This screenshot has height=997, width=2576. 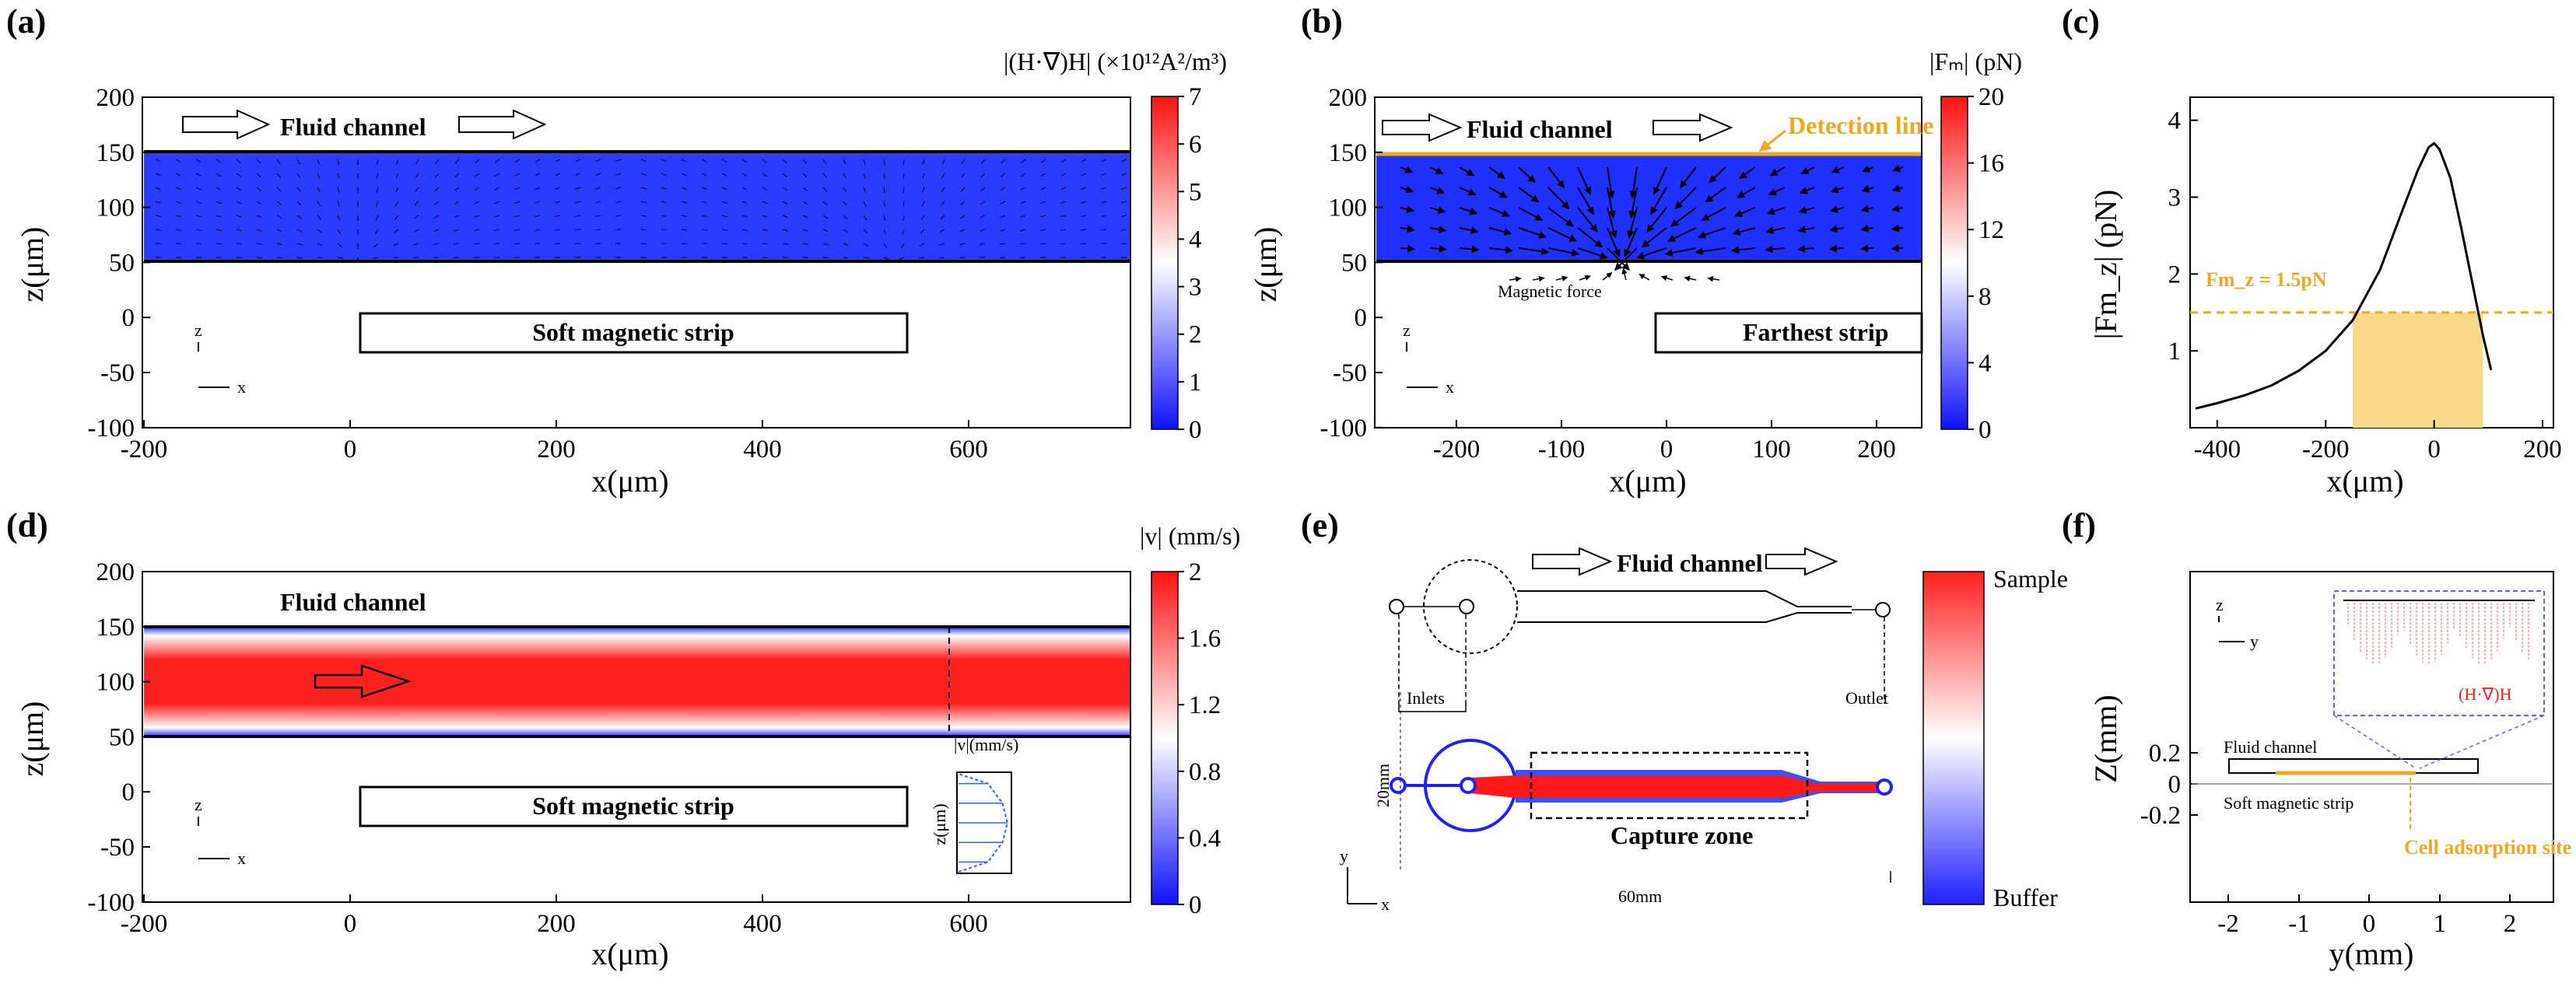 I want to click on panel-f-ylabel: Z(mm), so click(x=2105, y=738).